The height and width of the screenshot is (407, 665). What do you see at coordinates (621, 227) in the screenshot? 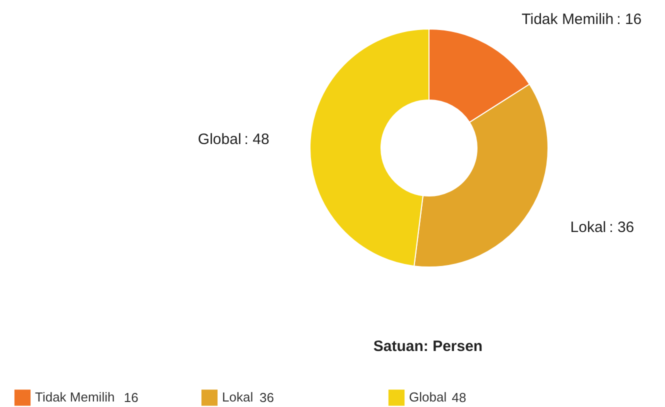
I see `data-label: : 36` at bounding box center [621, 227].